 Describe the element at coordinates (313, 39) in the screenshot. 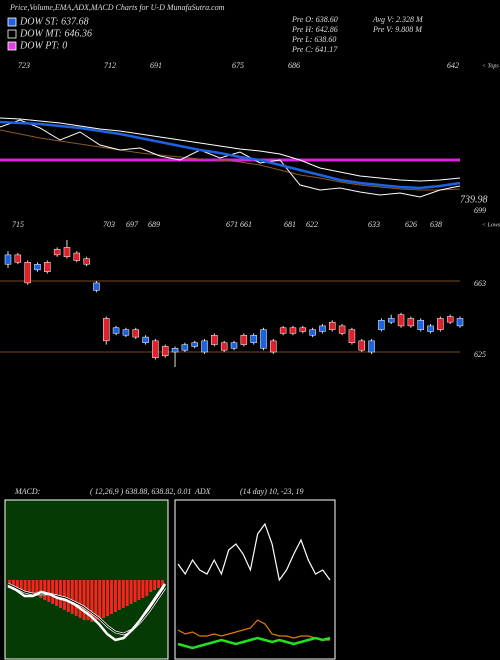

I see `stat: Pre L: 638.60` at that location.